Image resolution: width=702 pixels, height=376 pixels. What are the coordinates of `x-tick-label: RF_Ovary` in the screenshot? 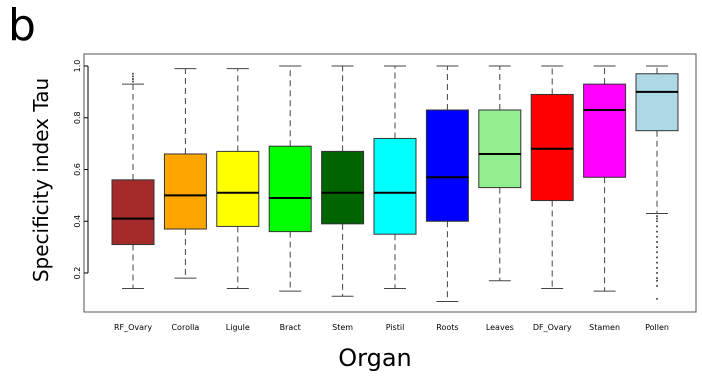 It's located at (133, 327).